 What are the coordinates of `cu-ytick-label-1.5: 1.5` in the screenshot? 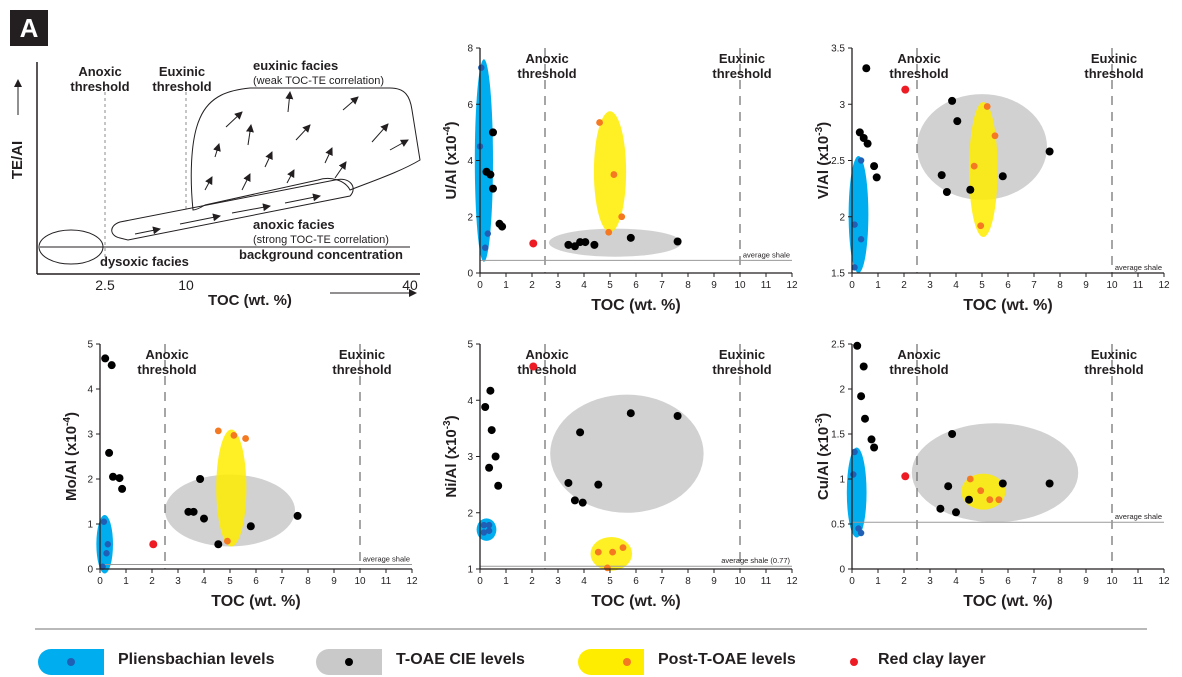 It's located at (838, 435).